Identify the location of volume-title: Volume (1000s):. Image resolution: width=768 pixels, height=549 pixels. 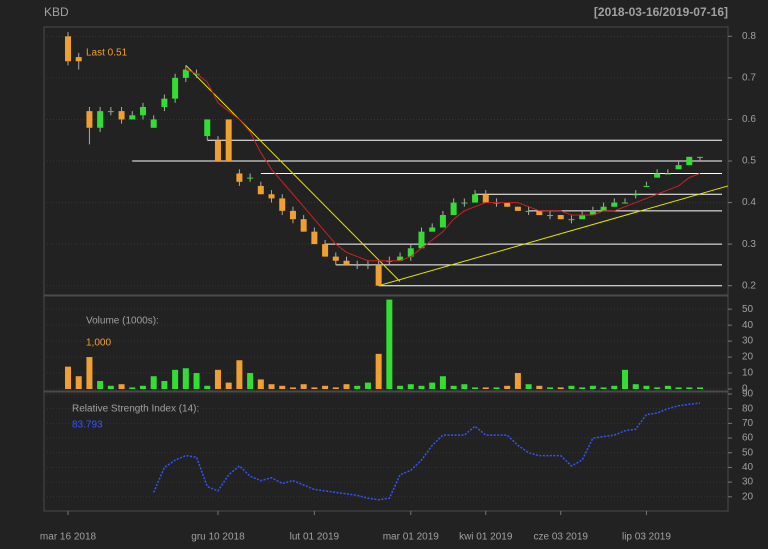
(122, 321).